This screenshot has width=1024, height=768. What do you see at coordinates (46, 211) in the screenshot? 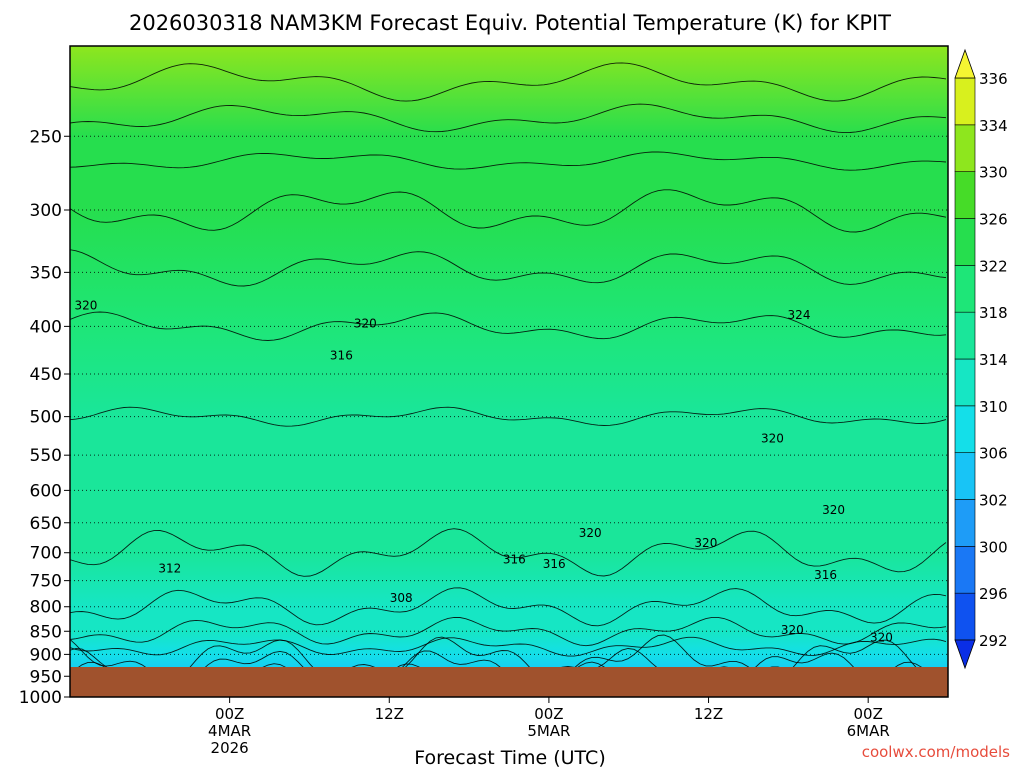
I see `y-tick-label: 300` at bounding box center [46, 211].